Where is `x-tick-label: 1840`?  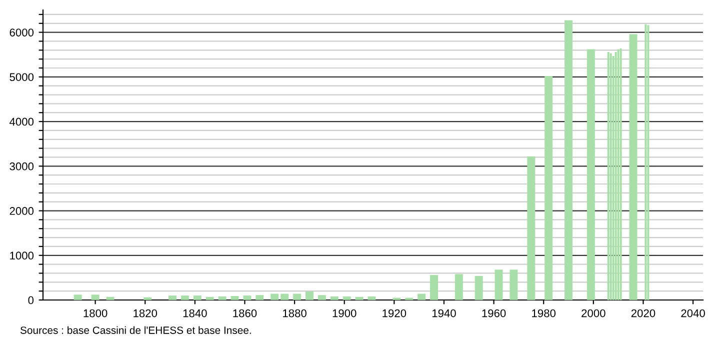 x-tick-label: 1840 is located at coordinates (195, 313).